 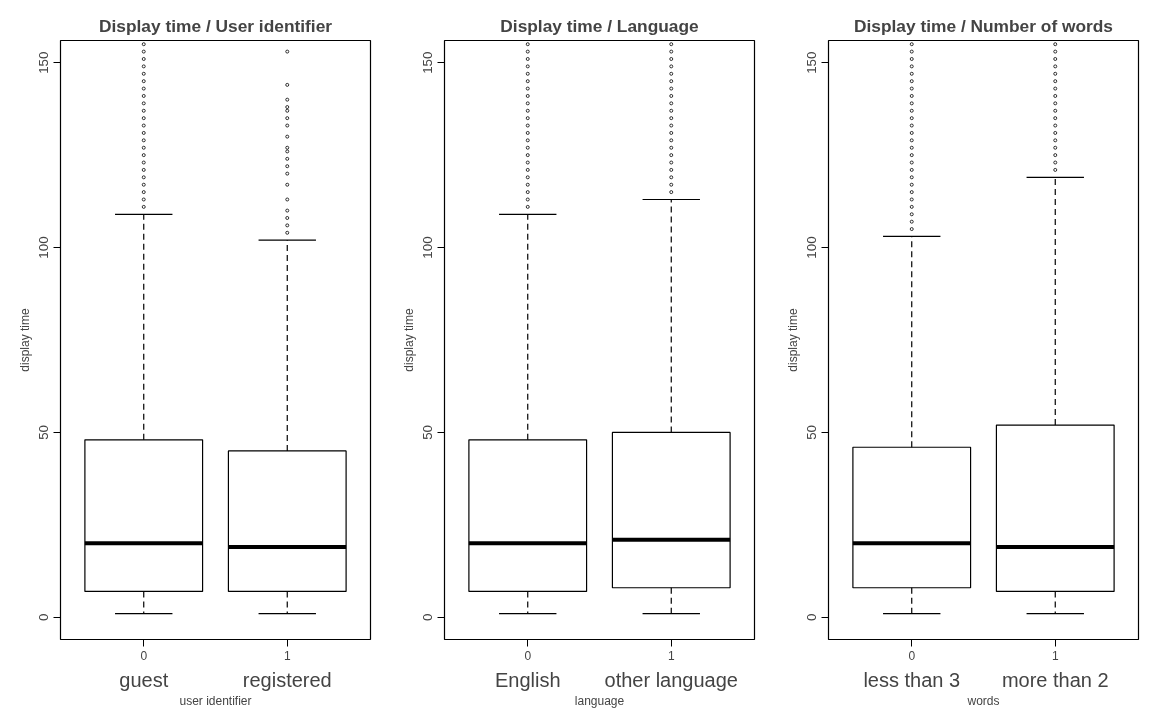 What do you see at coordinates (599, 700) in the screenshot?
I see `x-axis-title: language` at bounding box center [599, 700].